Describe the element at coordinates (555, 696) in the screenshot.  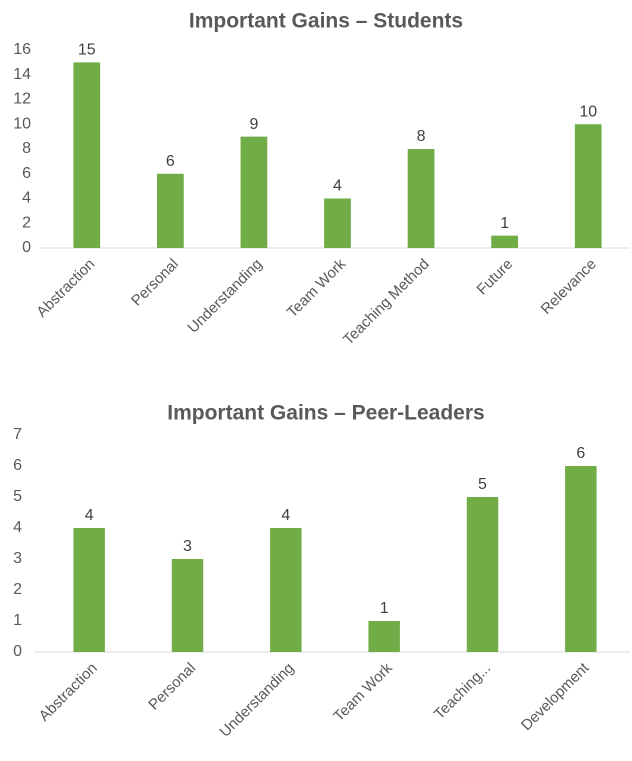
I see `x-tick-label: Development` at that location.